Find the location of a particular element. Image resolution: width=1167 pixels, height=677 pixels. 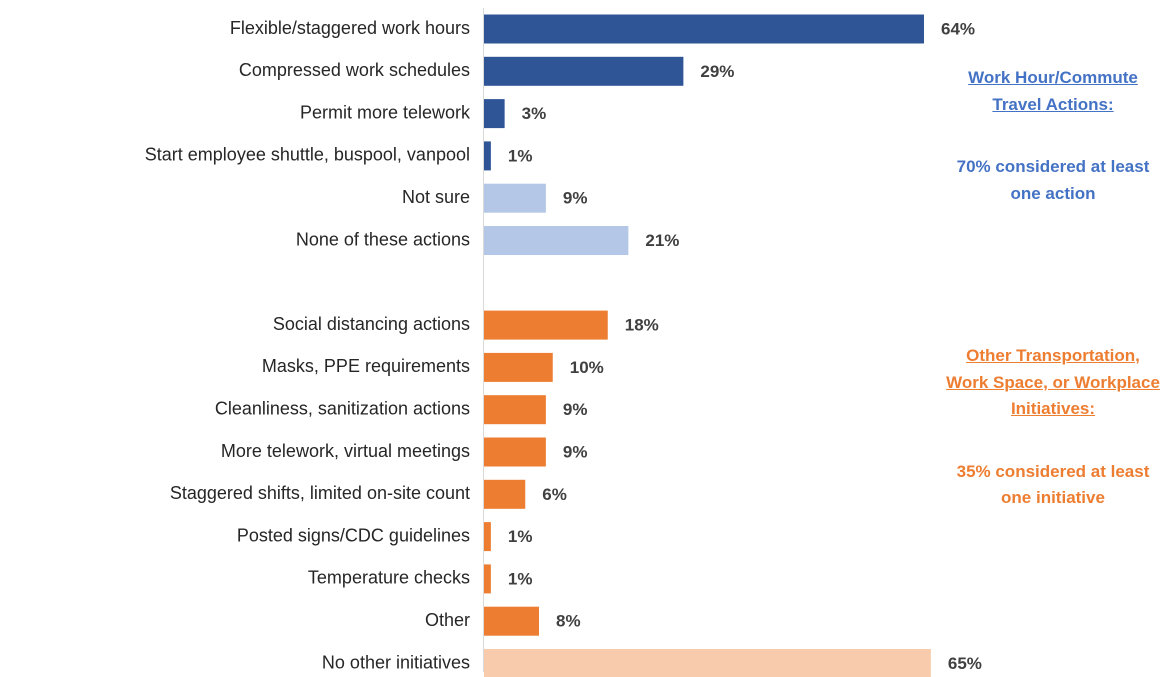

category-label: None of these actions is located at coordinates (383, 239).